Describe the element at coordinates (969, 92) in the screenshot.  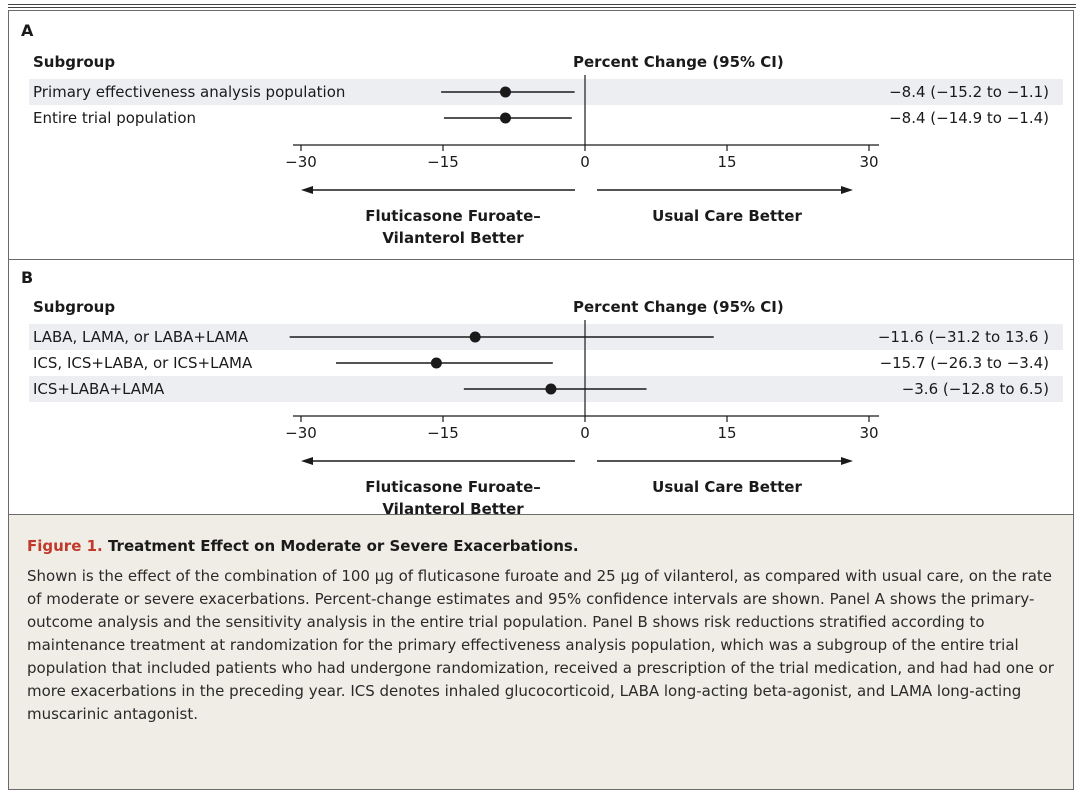
I see `estimate-text: −8.4 (−15.2 to −1.1)` at that location.